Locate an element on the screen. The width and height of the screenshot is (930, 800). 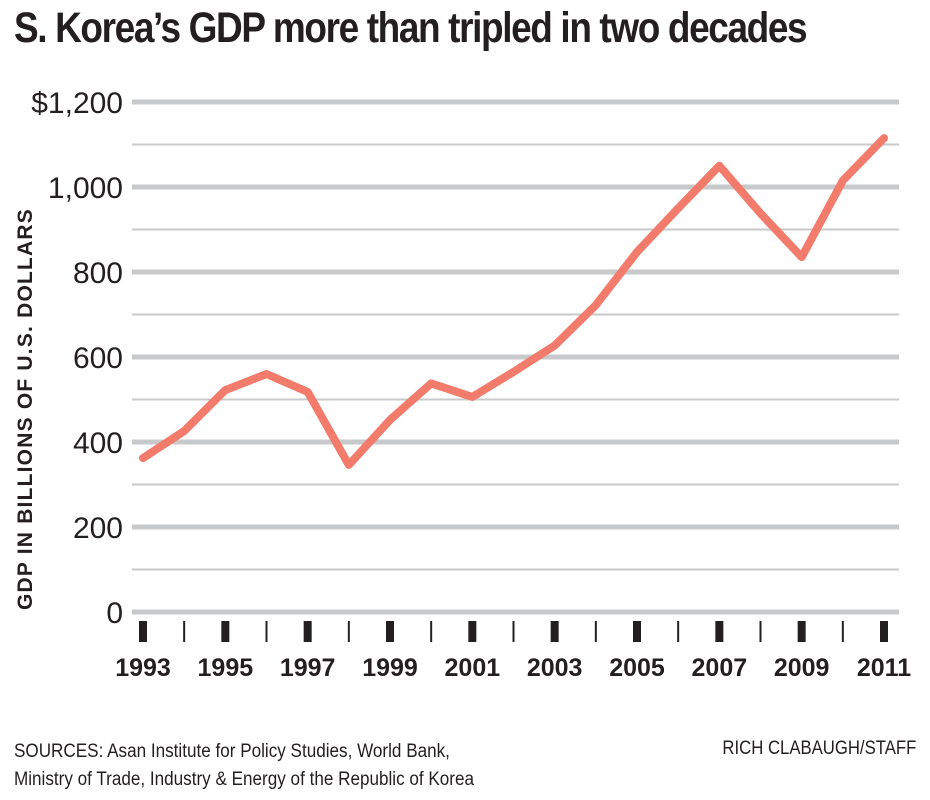
y-tick-label: 800 is located at coordinates (98, 273).